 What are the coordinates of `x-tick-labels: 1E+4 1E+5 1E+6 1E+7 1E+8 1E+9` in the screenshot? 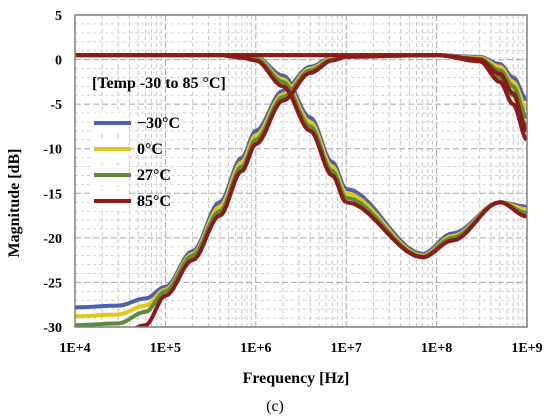 It's located at (300, 348).